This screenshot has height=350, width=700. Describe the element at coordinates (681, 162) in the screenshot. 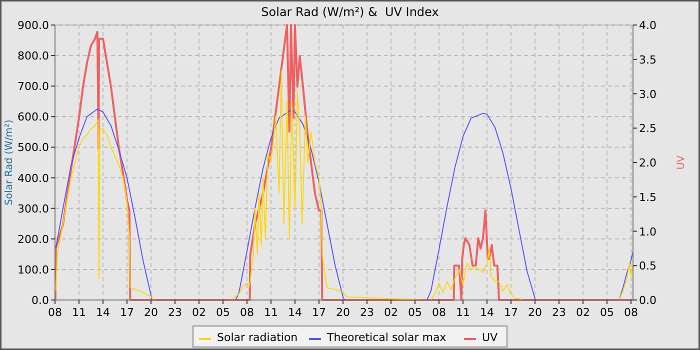

I see `y2-axis-title: UV` at that location.